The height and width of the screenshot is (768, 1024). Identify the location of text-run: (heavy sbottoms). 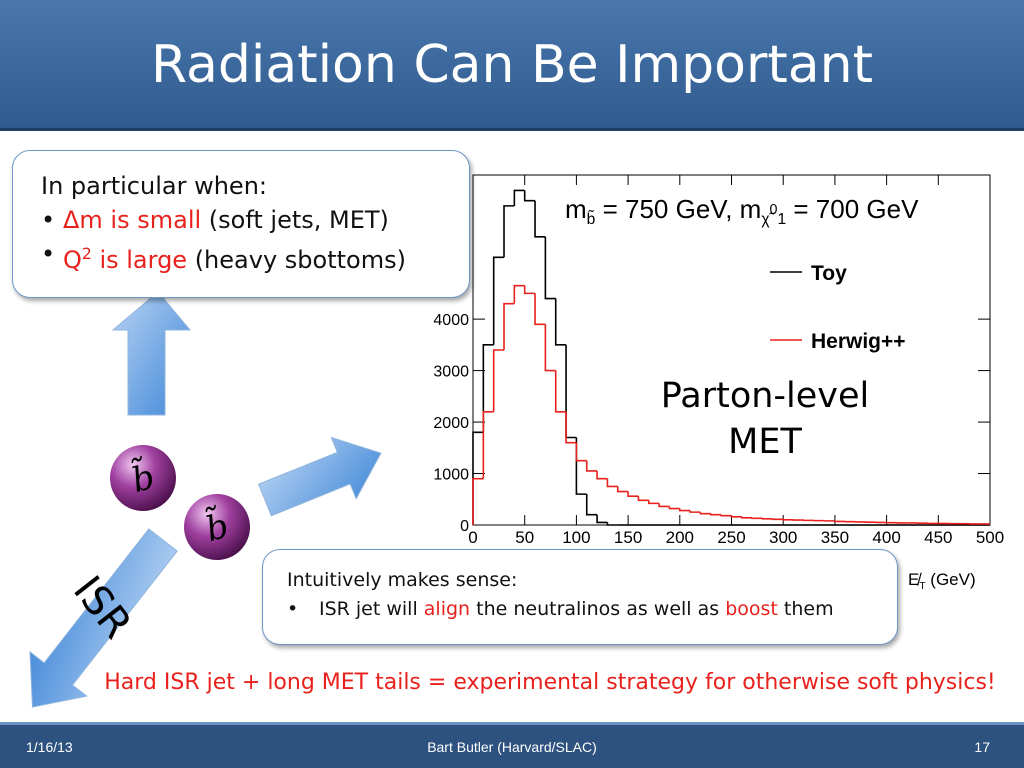
(296, 260).